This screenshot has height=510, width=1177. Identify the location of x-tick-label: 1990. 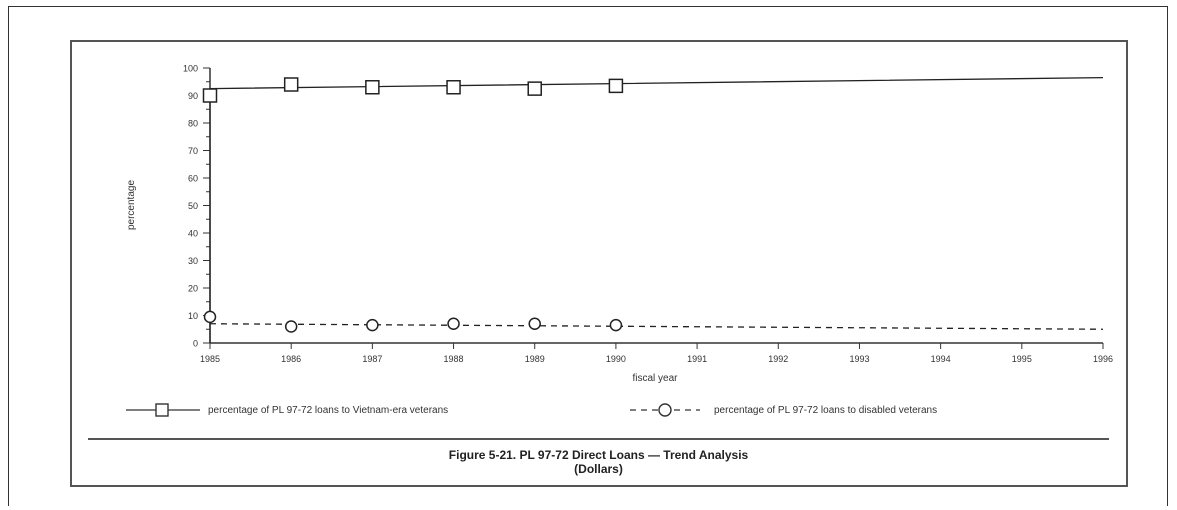
(616, 359).